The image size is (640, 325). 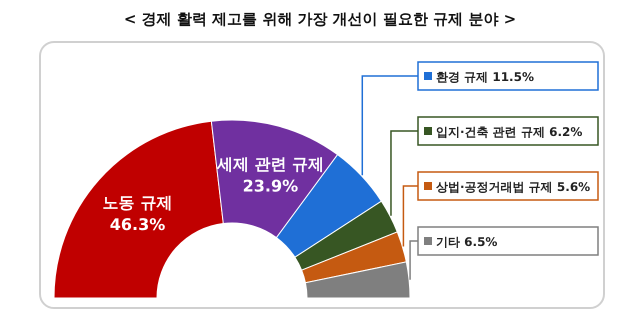 I want to click on legend-label: 환경 규제 11.5%, so click(x=485, y=77).